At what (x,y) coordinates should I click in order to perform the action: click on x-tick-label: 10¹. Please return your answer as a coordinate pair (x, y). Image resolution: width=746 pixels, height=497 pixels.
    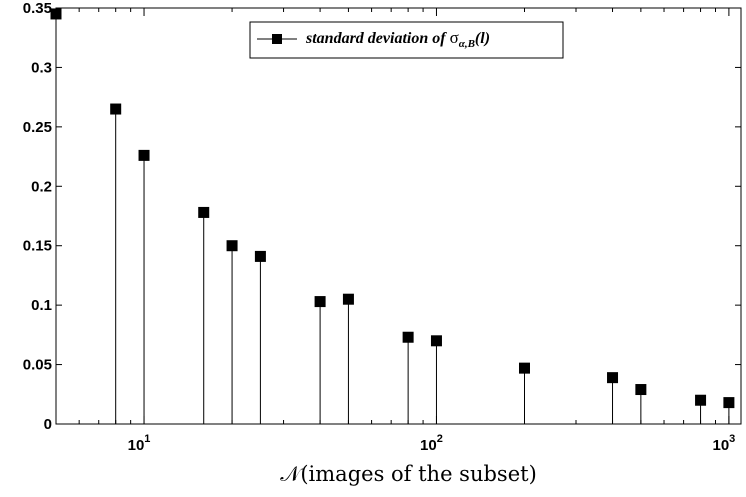
    Looking at the image, I should click on (139, 443).